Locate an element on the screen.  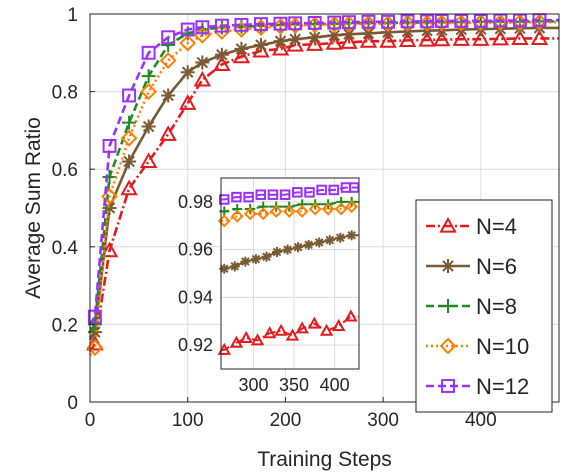
y-tick-label: 0.4 is located at coordinates (65, 248).